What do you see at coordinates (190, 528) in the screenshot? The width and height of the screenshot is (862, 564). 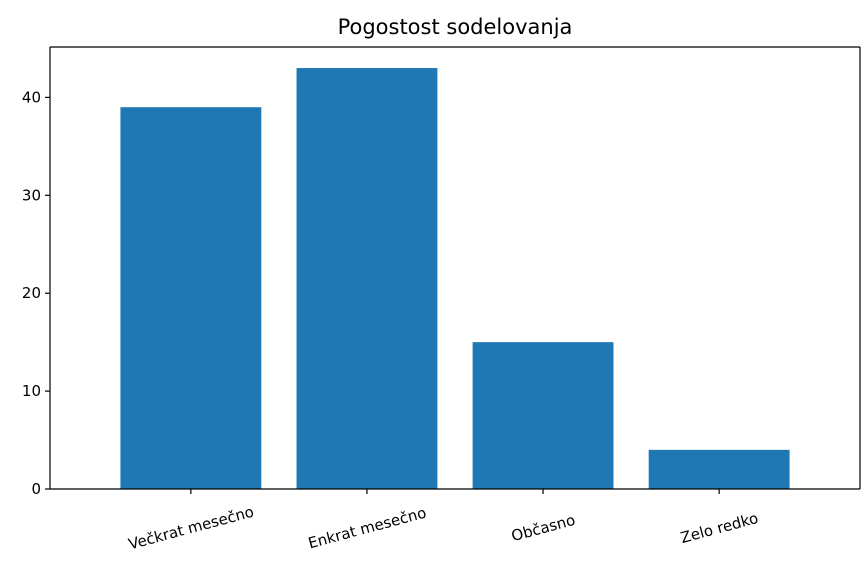 I see `x-tick-label-0: Večkrat mesečno` at bounding box center [190, 528].